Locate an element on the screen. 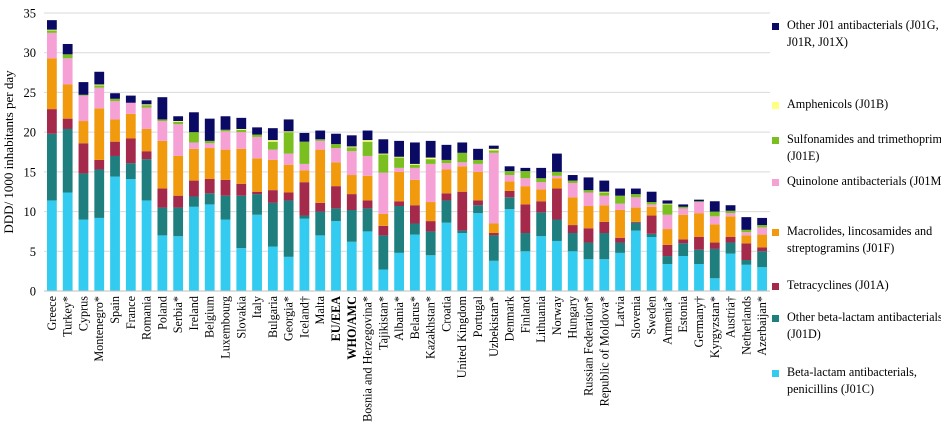 The height and width of the screenshot is (447, 941). legend-label: Sulfonamides and trimethoprim (J01E) is located at coordinates (864, 147).